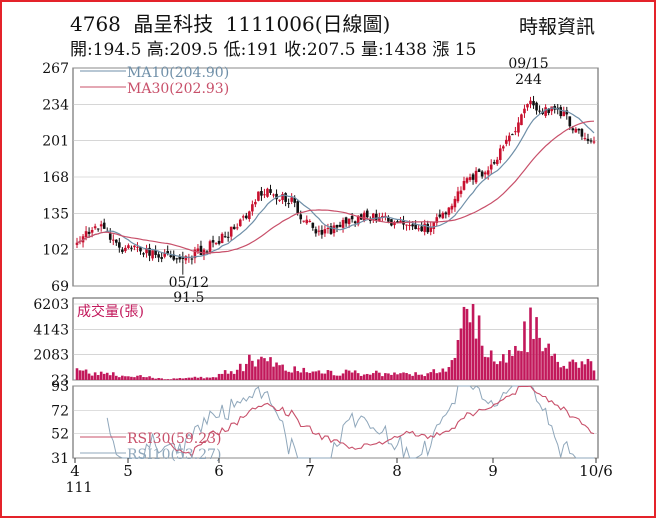 This screenshot has height=518, width=656. I want to click on rsi30-line, so click(381, 421).